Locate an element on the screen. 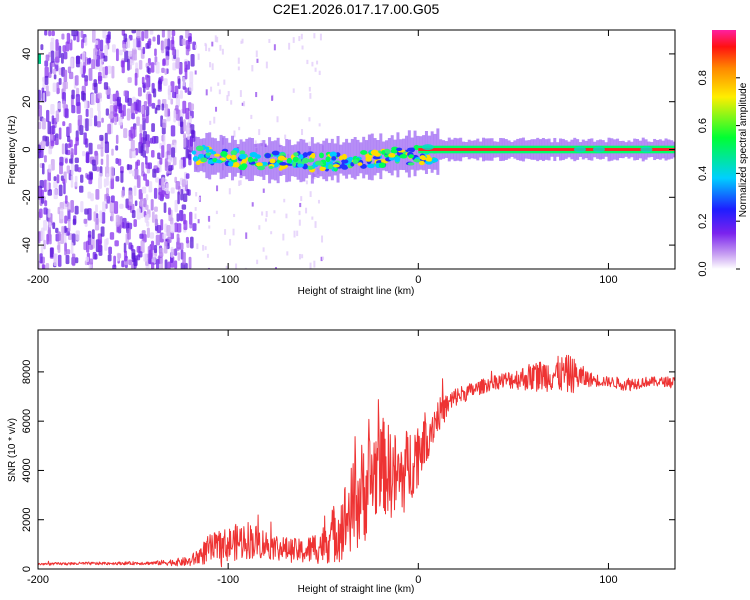  colorbar-tick-label: 0.4 is located at coordinates (703, 173).